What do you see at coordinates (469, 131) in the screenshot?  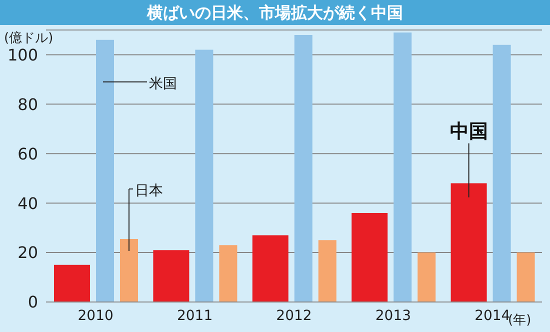 I see `text: 中国` at bounding box center [469, 131].